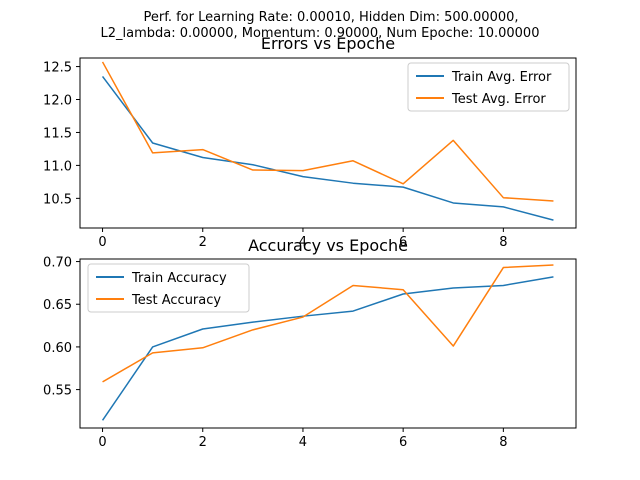  What do you see at coordinates (57, 101) in the screenshot?
I see `errors-y-tick-label: 12.0` at bounding box center [57, 101].